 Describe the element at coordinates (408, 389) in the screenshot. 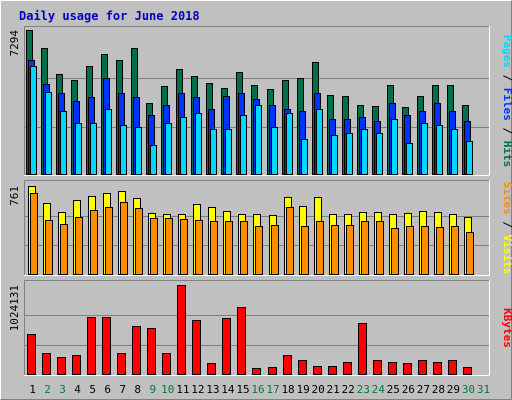

I see `day-label-26: 26` at that location.